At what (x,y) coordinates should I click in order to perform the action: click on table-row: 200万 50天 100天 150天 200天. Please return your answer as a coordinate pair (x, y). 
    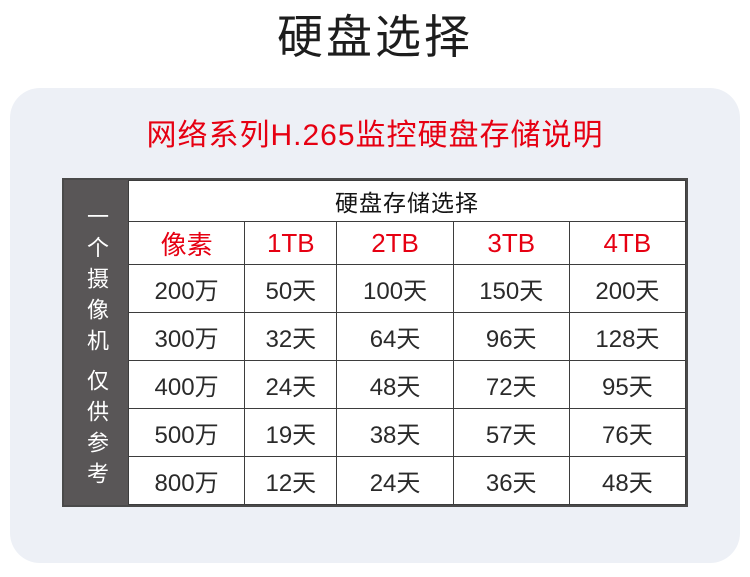
    Looking at the image, I should click on (407, 288).